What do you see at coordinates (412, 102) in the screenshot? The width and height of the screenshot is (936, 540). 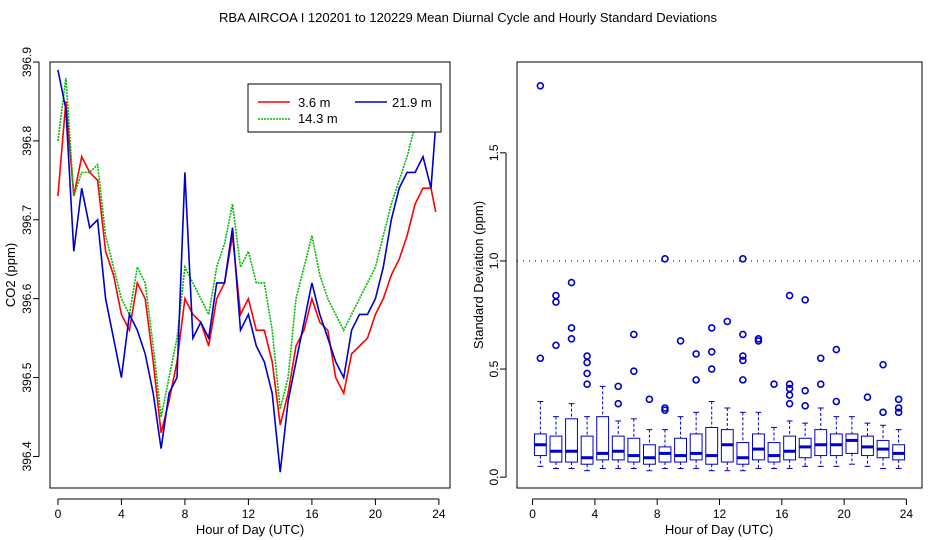 I see `legend-label-21-9m: 21.9 m` at bounding box center [412, 102].